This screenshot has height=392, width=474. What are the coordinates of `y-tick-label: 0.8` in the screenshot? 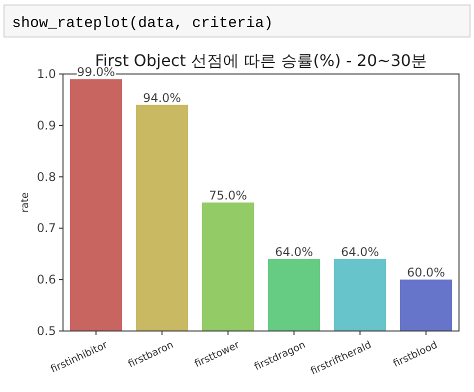 It's located at (46, 177).